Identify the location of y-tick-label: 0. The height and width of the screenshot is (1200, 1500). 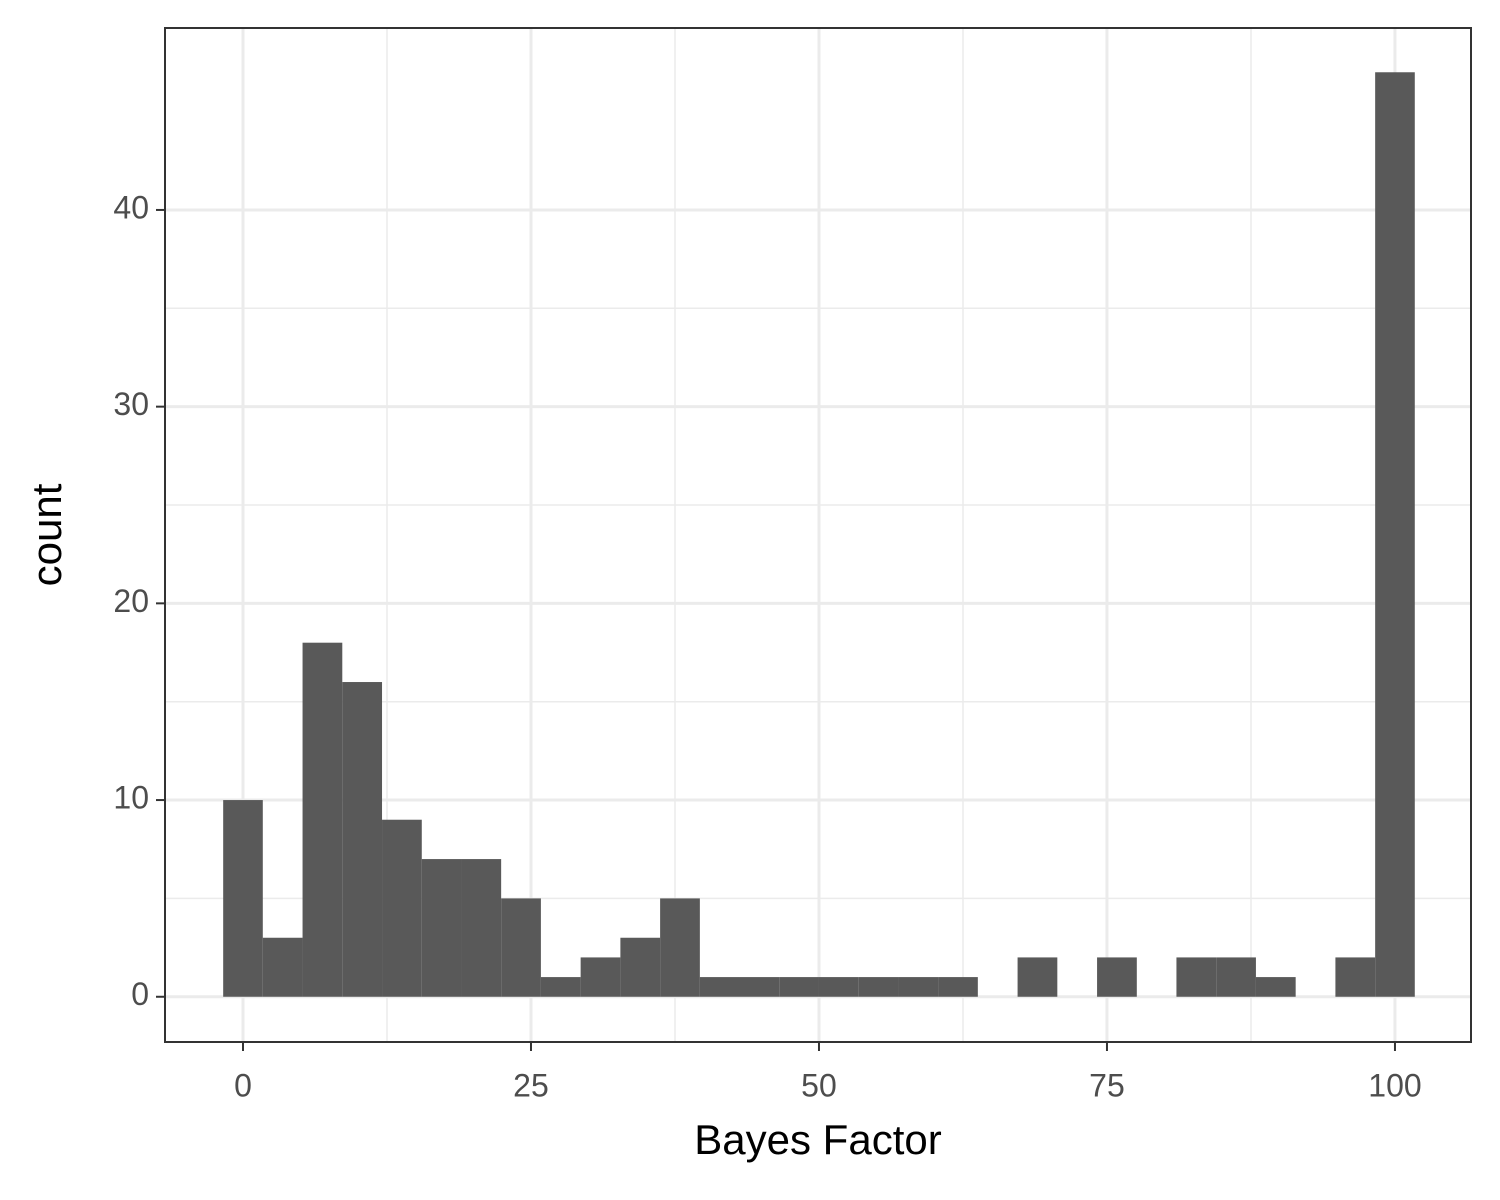
(140, 994).